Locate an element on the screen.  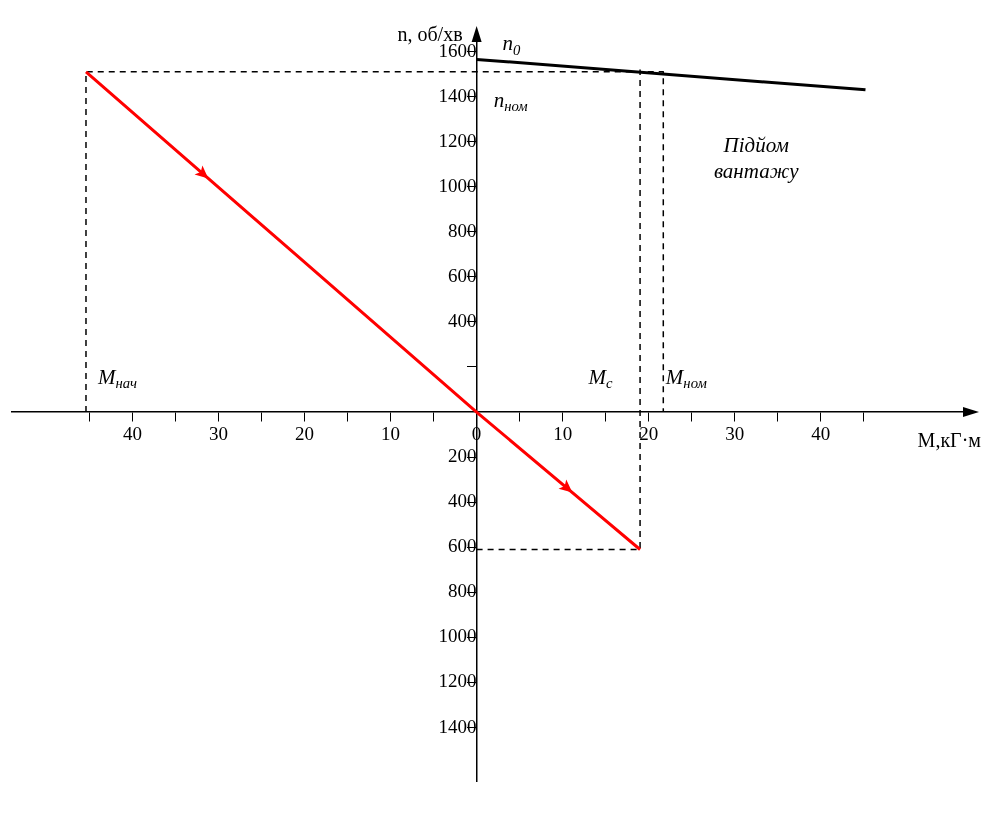
annotation: Підйом вантажу is located at coordinates (756, 158).